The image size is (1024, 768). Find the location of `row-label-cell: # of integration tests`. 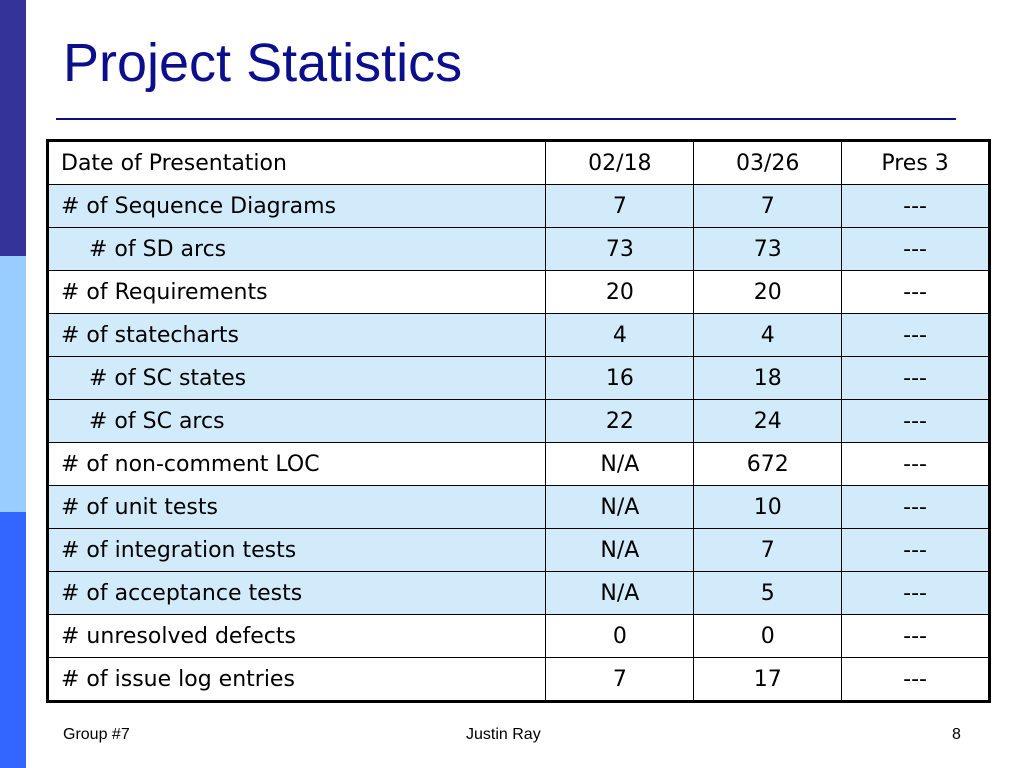

row-label-cell: # of integration tests is located at coordinates (296, 550).